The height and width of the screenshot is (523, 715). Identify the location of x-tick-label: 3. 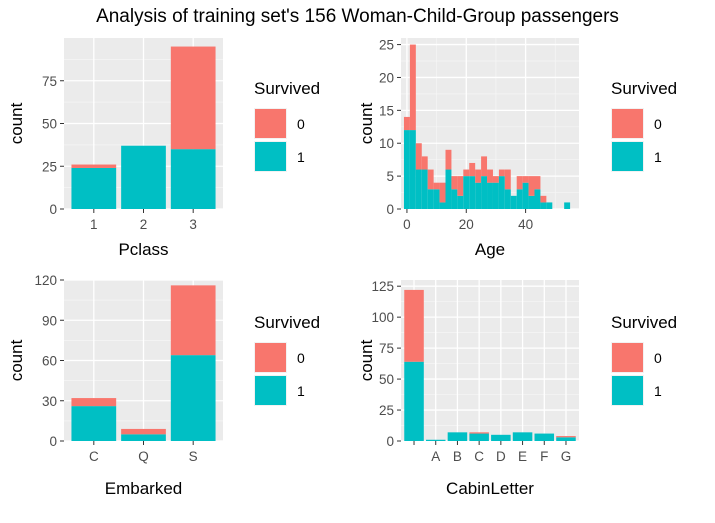
(193, 224).